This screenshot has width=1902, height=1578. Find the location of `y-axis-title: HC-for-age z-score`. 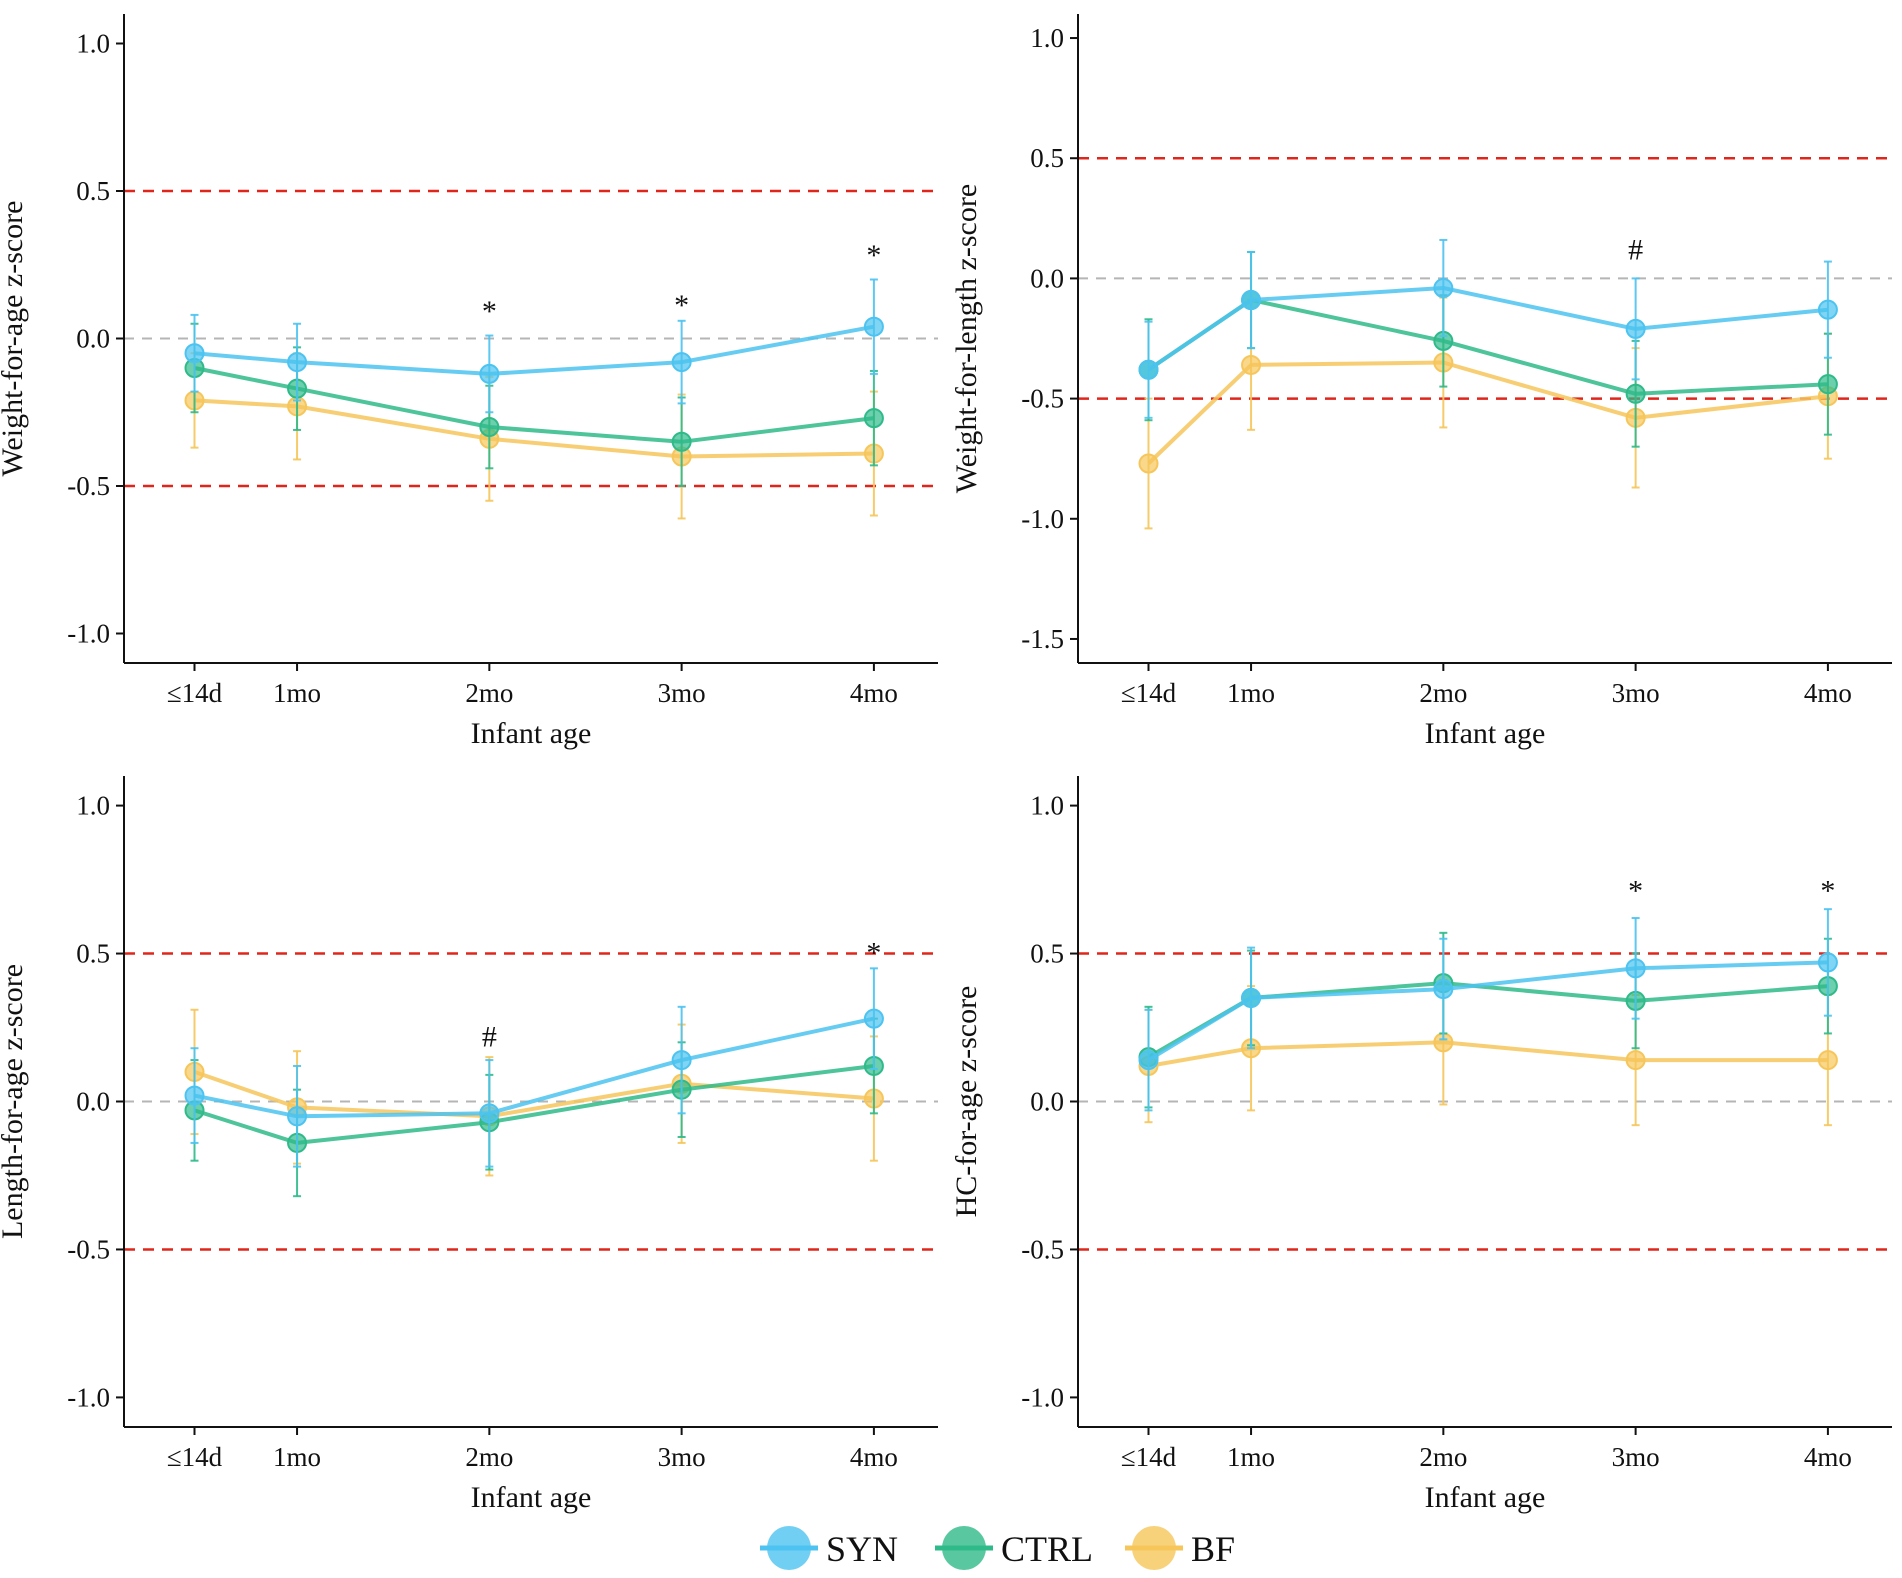

y-axis-title: HC-for-age z-score is located at coordinates (966, 1102).